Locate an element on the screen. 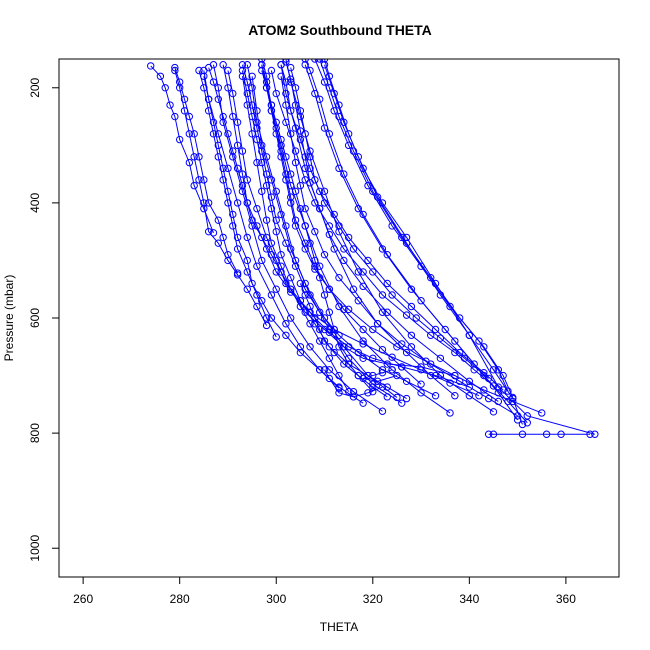  y-tick-label: 200 is located at coordinates (35, 87).